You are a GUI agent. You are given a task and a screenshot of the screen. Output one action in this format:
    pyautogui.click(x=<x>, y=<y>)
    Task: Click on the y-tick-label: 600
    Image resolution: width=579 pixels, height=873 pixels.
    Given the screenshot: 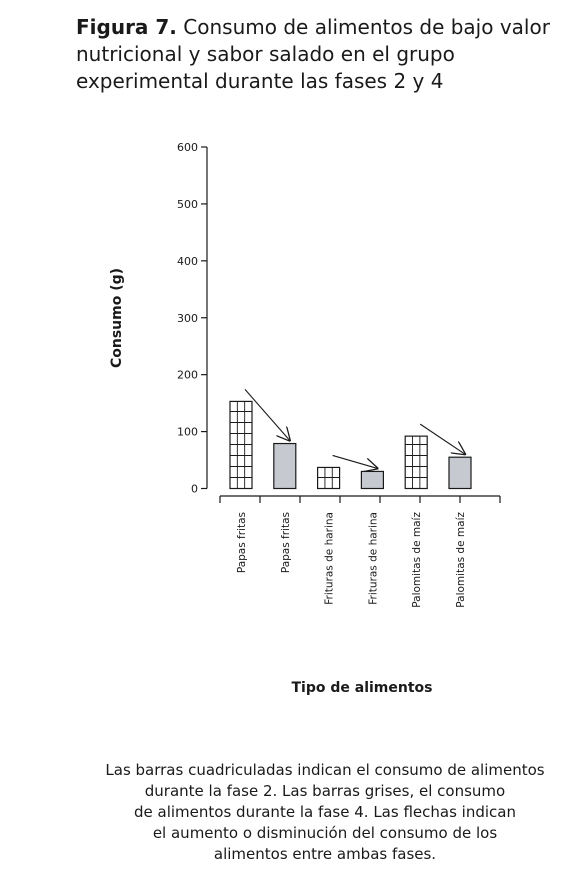 What is the action you would take?
    pyautogui.click(x=187, y=147)
    